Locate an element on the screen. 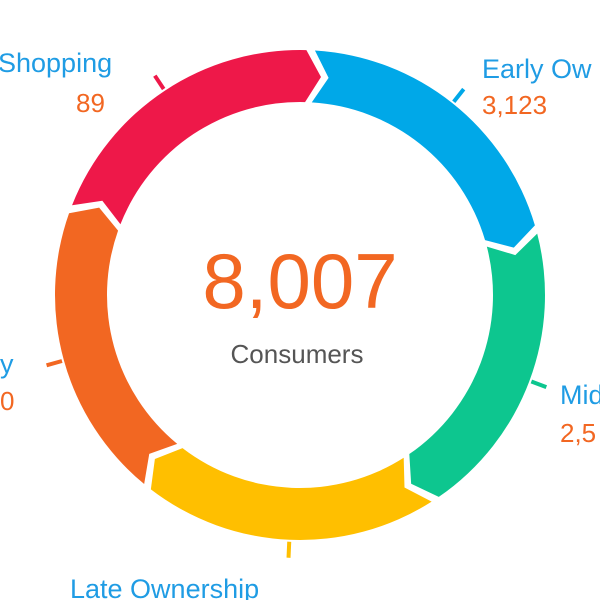  stage-value: 89 is located at coordinates (90, 103).